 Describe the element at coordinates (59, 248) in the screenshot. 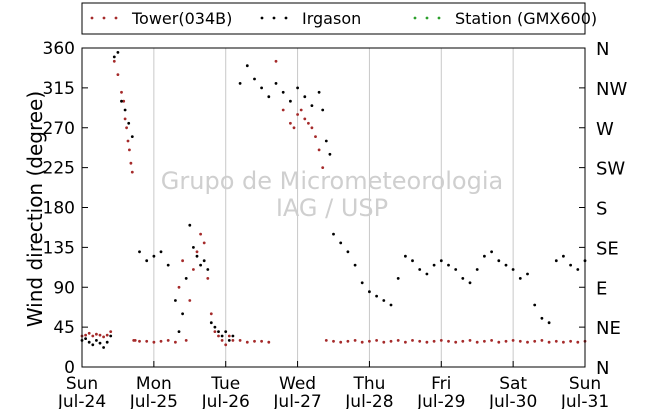

I see `y-tick-label: 135` at that location.